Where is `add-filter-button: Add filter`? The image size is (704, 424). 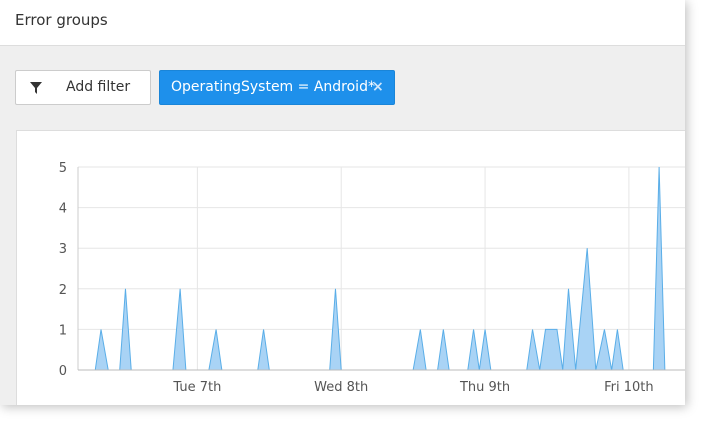
add-filter-button: Add filter is located at coordinates (83, 87).